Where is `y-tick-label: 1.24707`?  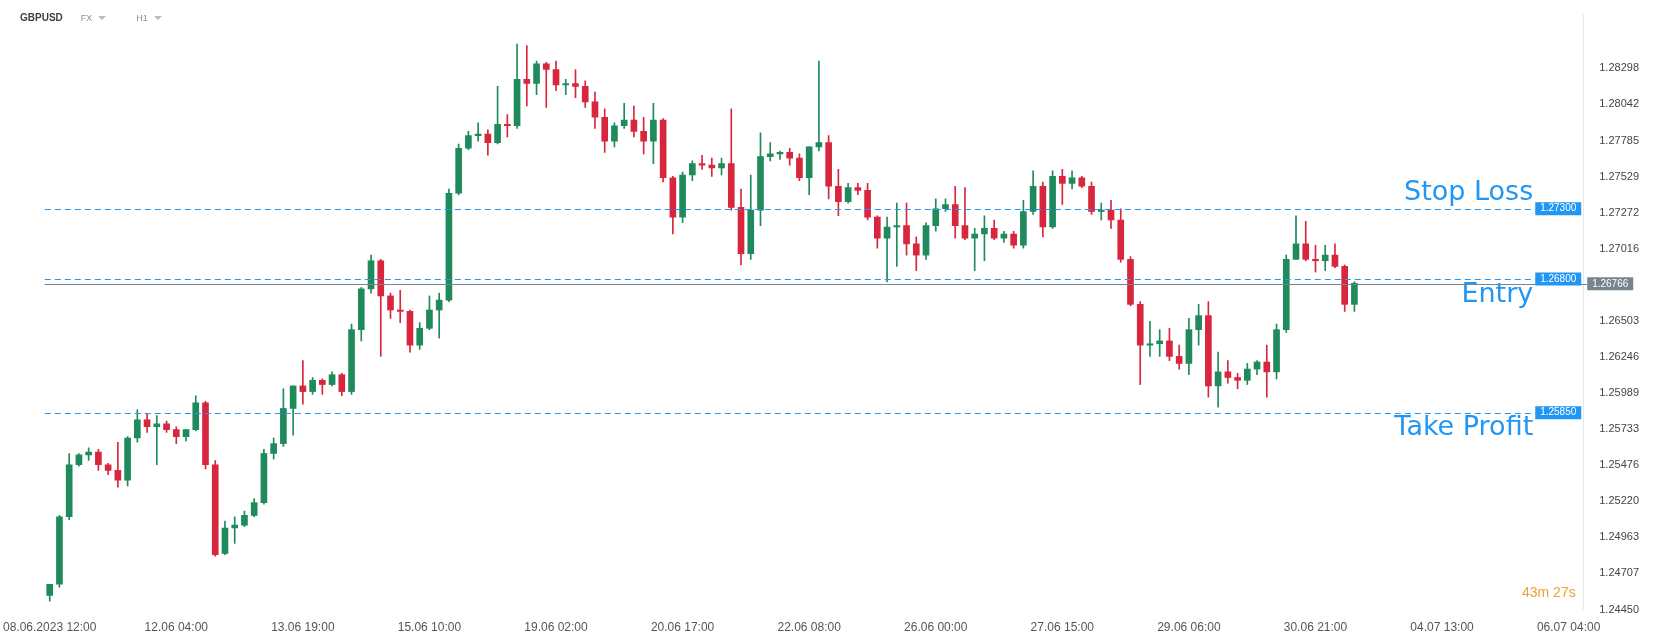 y-tick-label: 1.24707 is located at coordinates (1619, 572).